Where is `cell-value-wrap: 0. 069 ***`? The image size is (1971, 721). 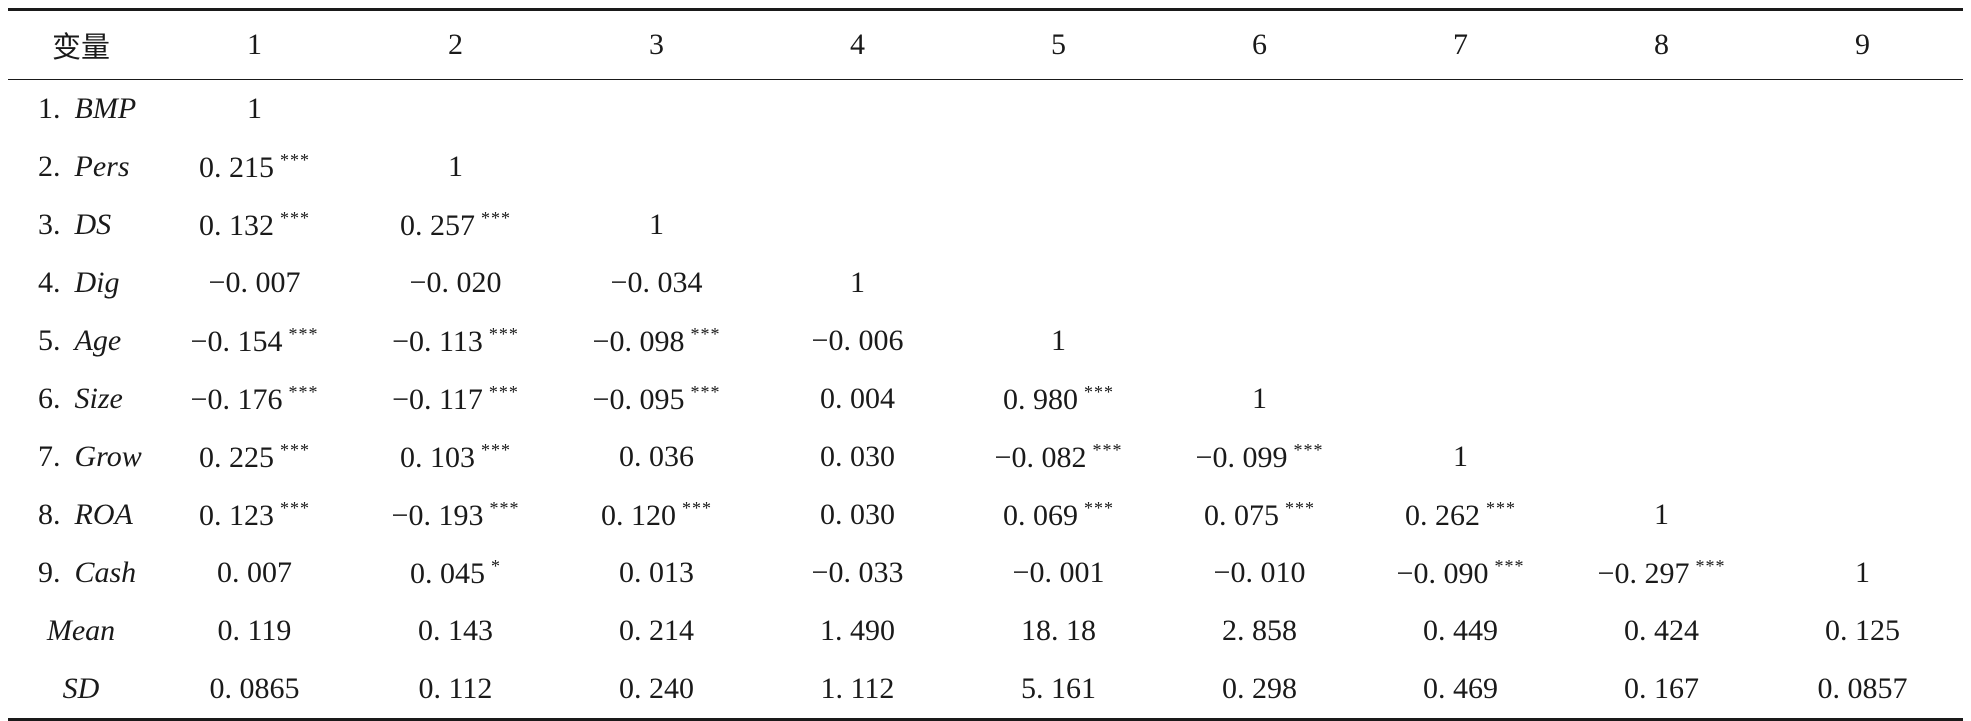
cell-value-wrap: 0. 069 *** is located at coordinates (1058, 515).